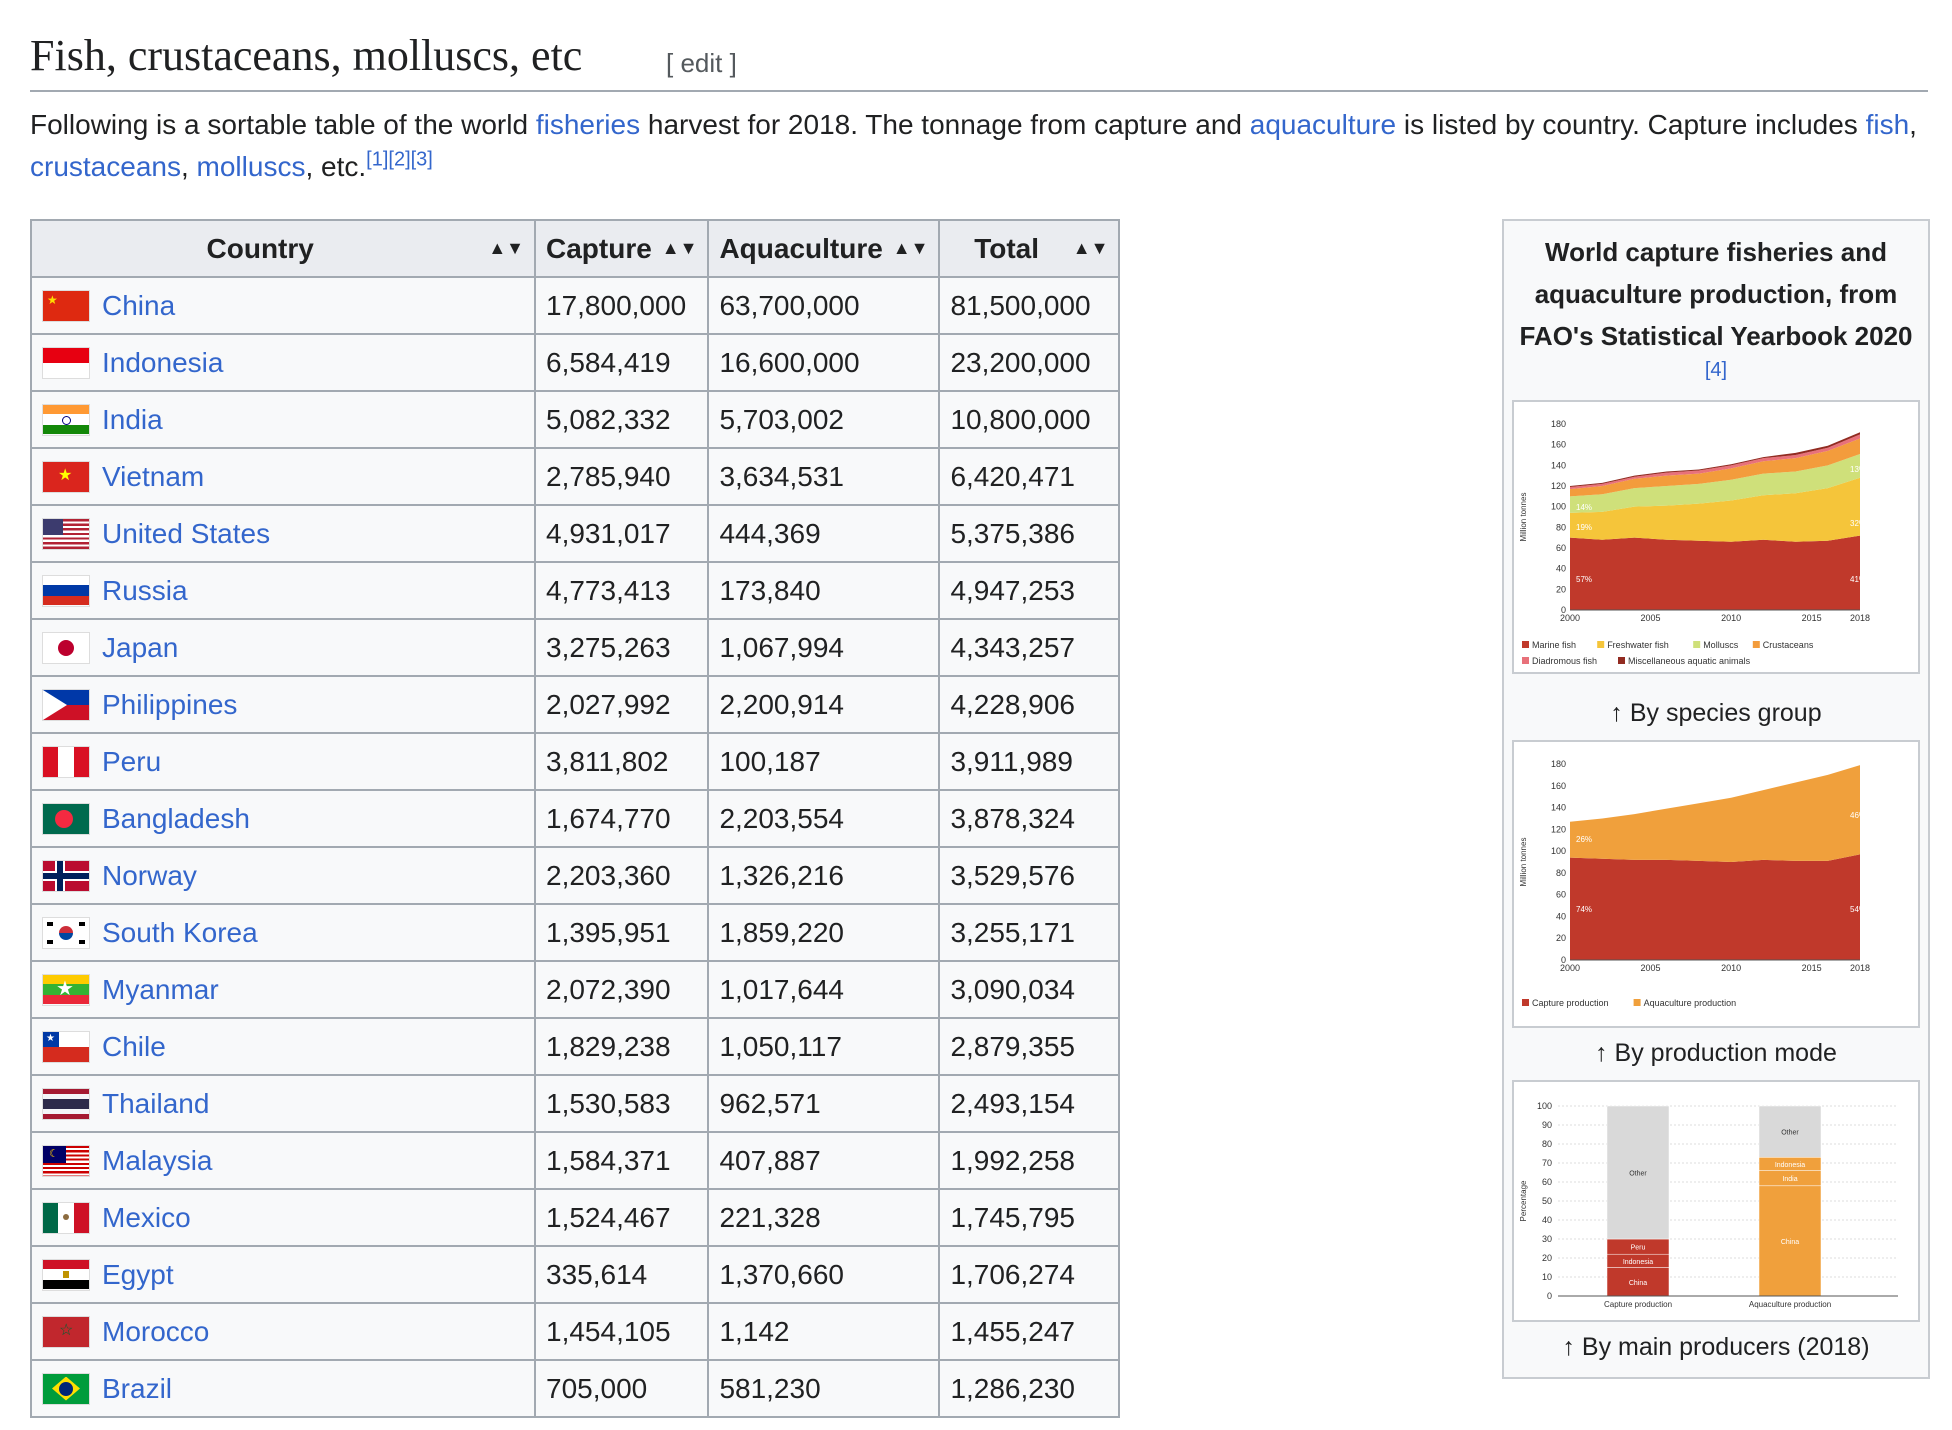 The height and width of the screenshot is (1430, 1952). Describe the element at coordinates (1029, 248) in the screenshot. I see `column-header-total: Total ▲▼` at that location.